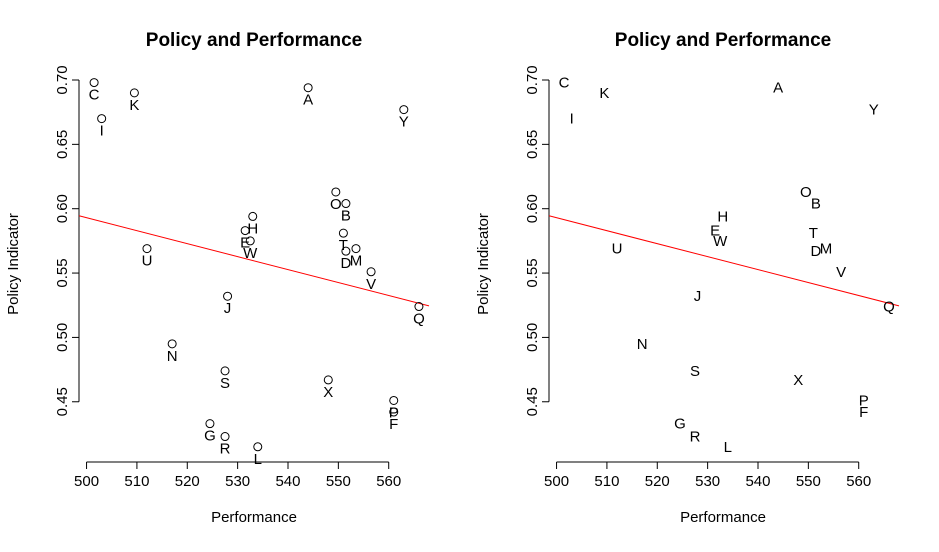 The image size is (939, 552). What do you see at coordinates (336, 204) in the screenshot?
I see `left-point-label: O` at bounding box center [336, 204].